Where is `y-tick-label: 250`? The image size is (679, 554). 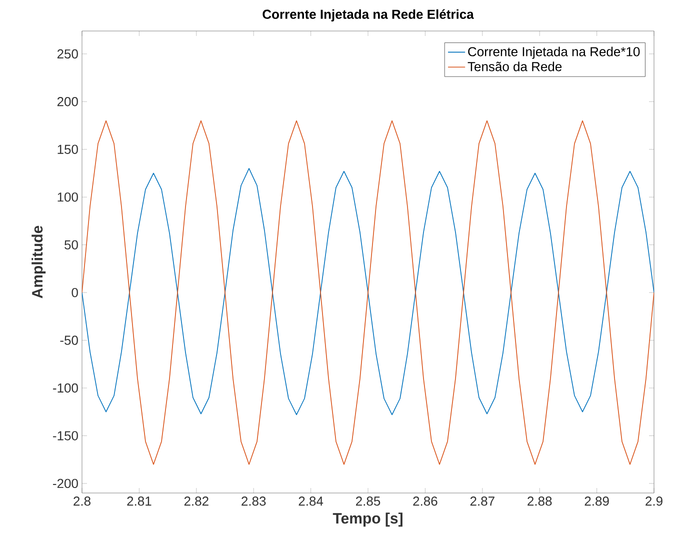
y-tick-label: 250 is located at coordinates (67, 54).